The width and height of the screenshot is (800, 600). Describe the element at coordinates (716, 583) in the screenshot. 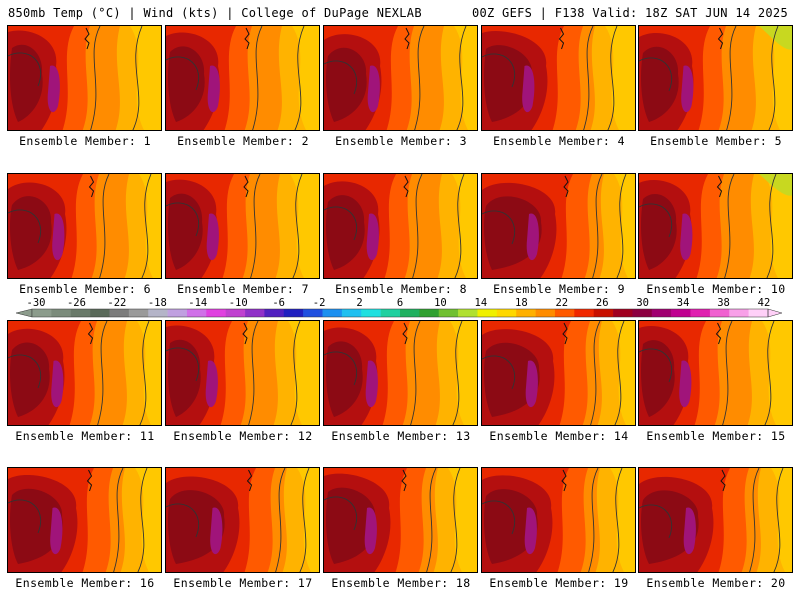

I see `ensemble-member-label: Ensemble Member: 20` at that location.